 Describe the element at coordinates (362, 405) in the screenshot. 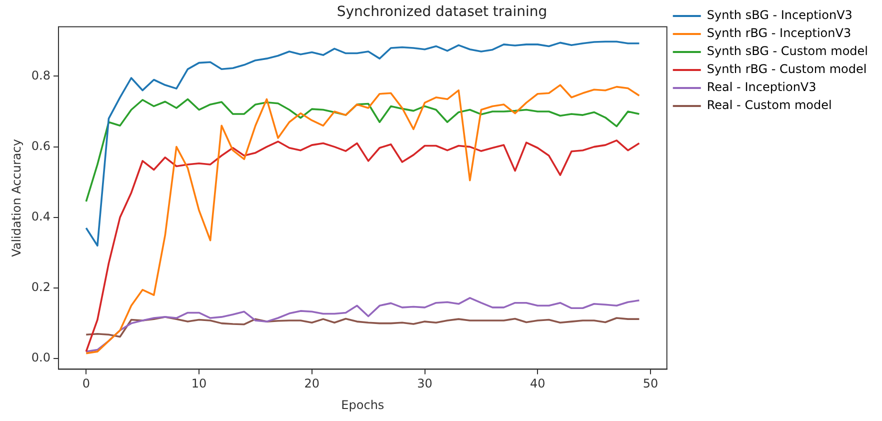

I see `x-axis-title: Epochs` at that location.